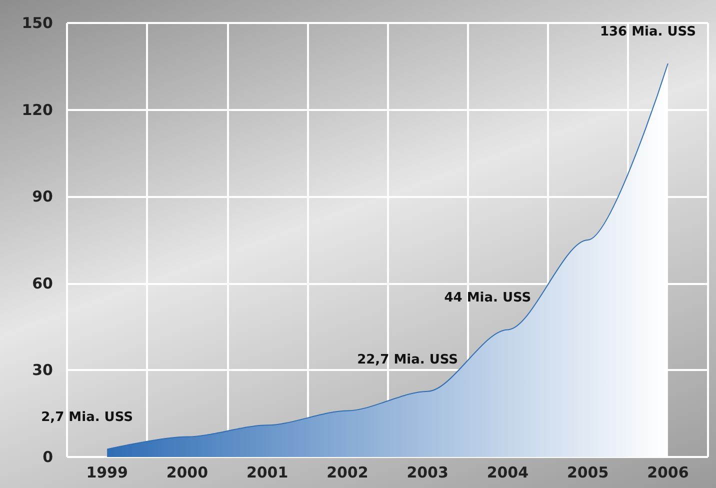  What do you see at coordinates (47, 457) in the screenshot?
I see `y-tick-label: 0` at bounding box center [47, 457].